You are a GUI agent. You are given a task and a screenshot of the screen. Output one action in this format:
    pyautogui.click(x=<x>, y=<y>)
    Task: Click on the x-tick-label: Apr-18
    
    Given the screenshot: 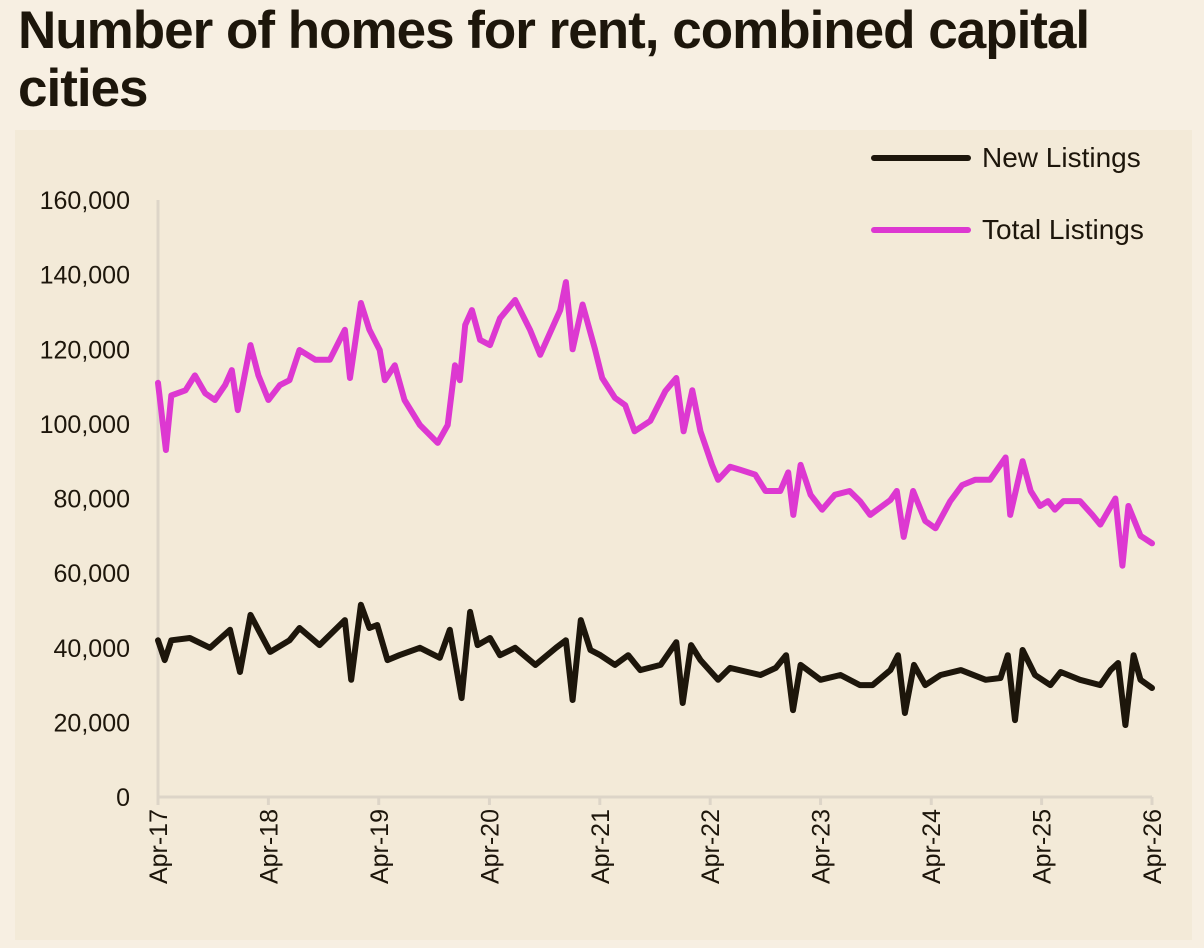 What is the action you would take?
    pyautogui.click(x=269, y=846)
    